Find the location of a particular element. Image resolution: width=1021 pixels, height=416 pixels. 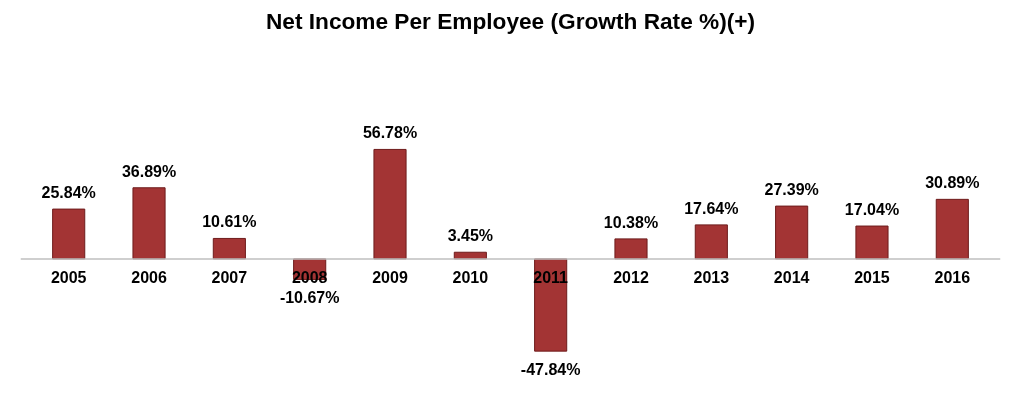

x-tick-label: 2005 is located at coordinates (68, 277).